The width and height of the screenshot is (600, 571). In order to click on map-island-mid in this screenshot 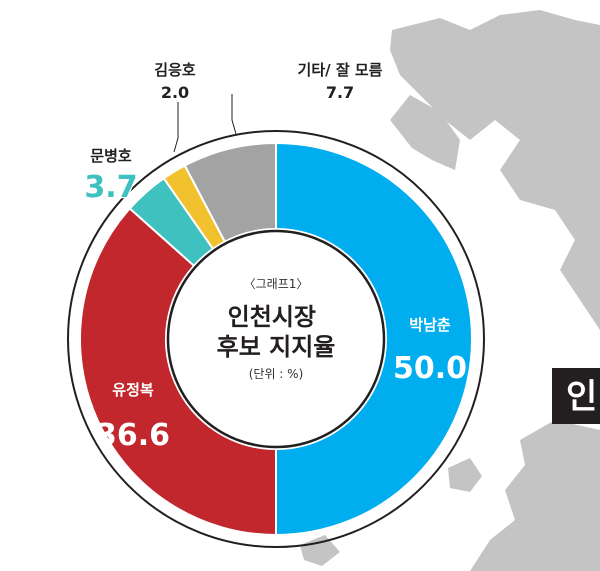, I will do `click(520, 110)`.